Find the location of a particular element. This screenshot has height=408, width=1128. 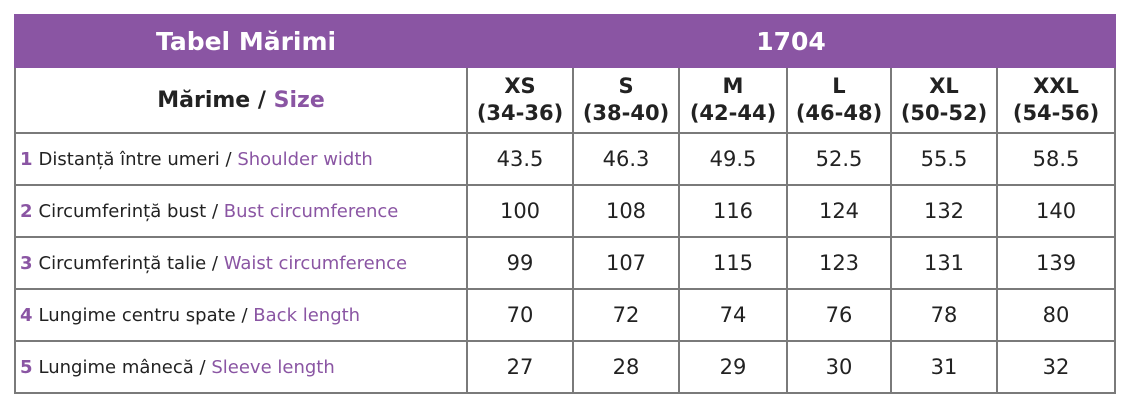

value-cell: 43.5 is located at coordinates (520, 159).